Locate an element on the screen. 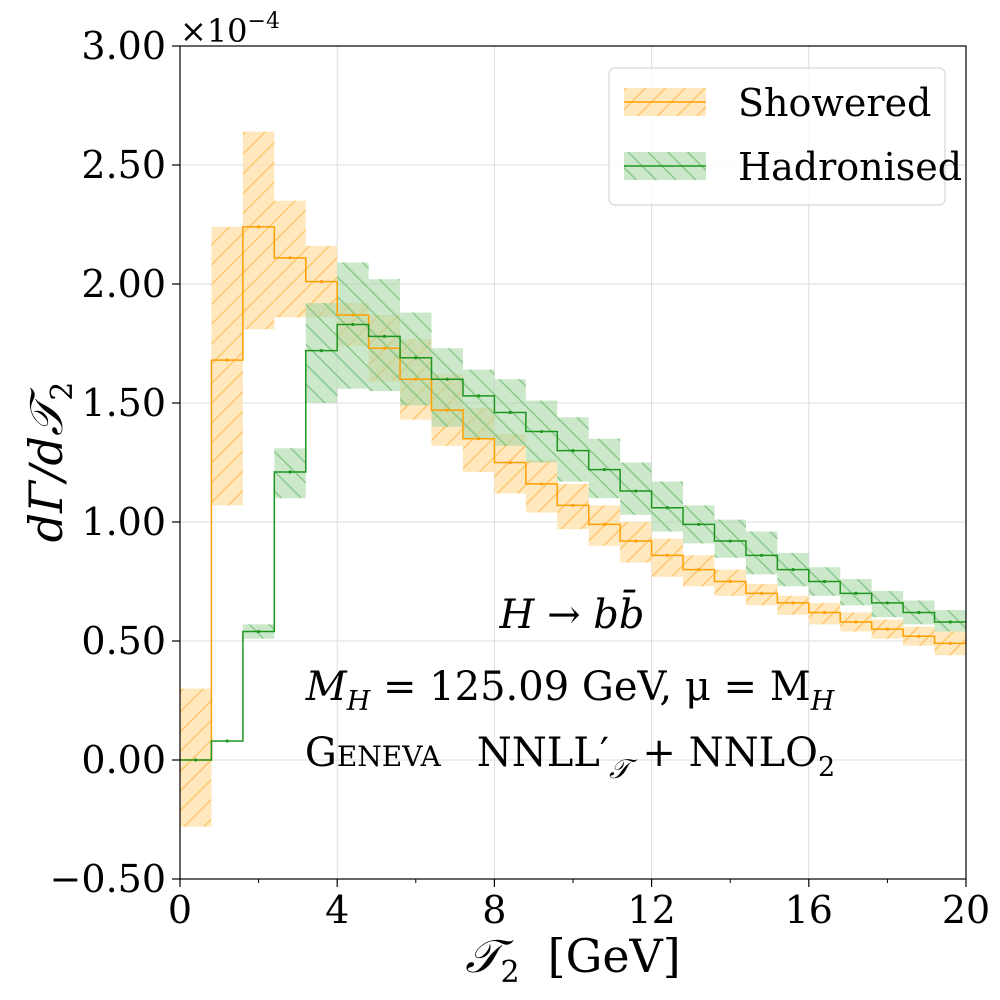  x-tick-label: 8 is located at coordinates (494, 910).